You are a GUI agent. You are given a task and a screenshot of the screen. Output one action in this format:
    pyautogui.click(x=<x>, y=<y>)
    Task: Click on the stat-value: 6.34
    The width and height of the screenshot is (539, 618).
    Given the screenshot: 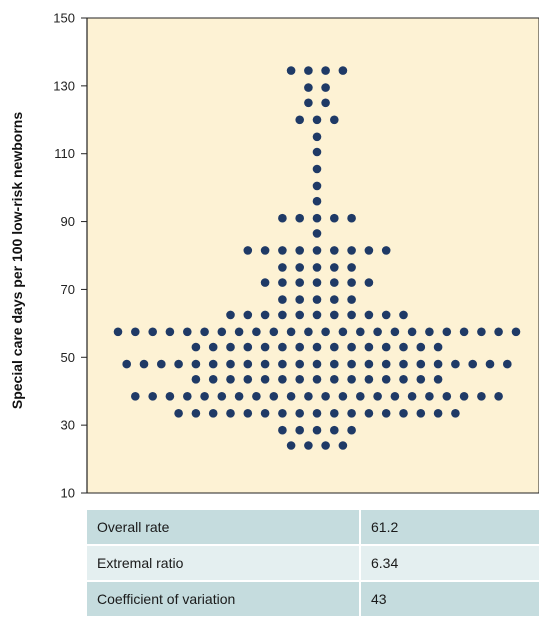 What is the action you would take?
    pyautogui.click(x=450, y=564)
    